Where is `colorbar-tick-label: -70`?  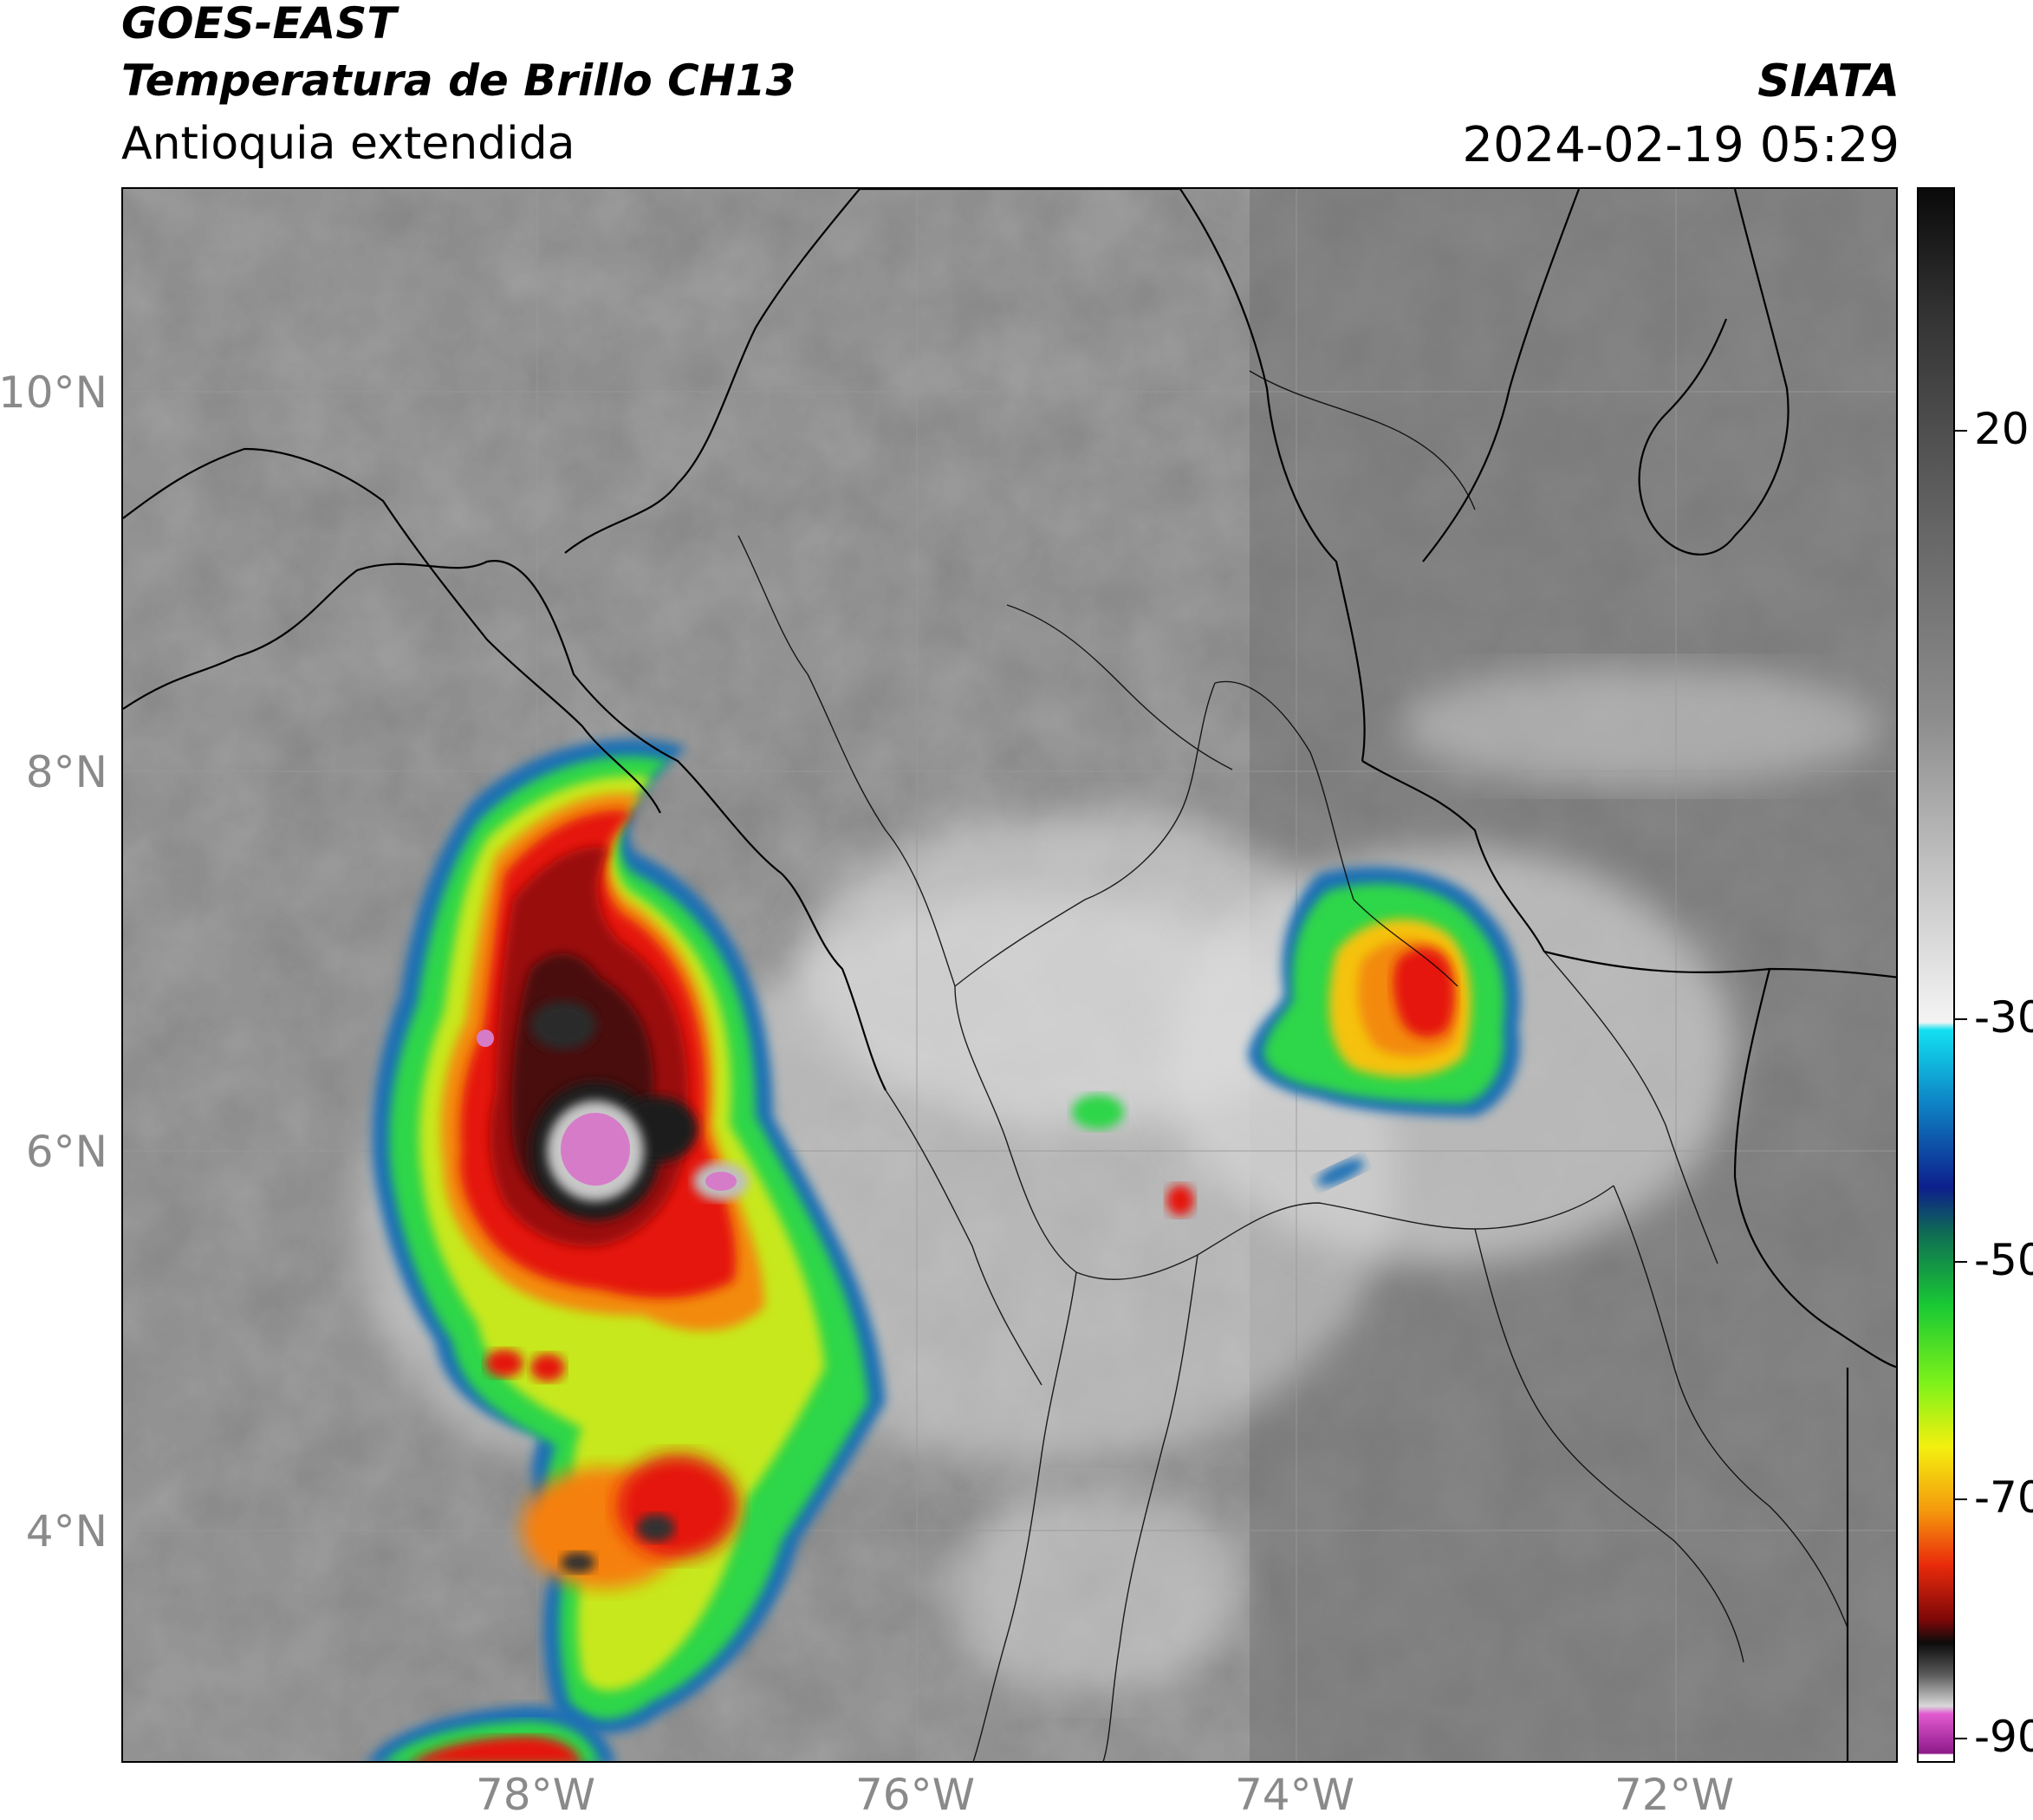
colorbar-tick-label: -70 is located at coordinates (2003, 1497).